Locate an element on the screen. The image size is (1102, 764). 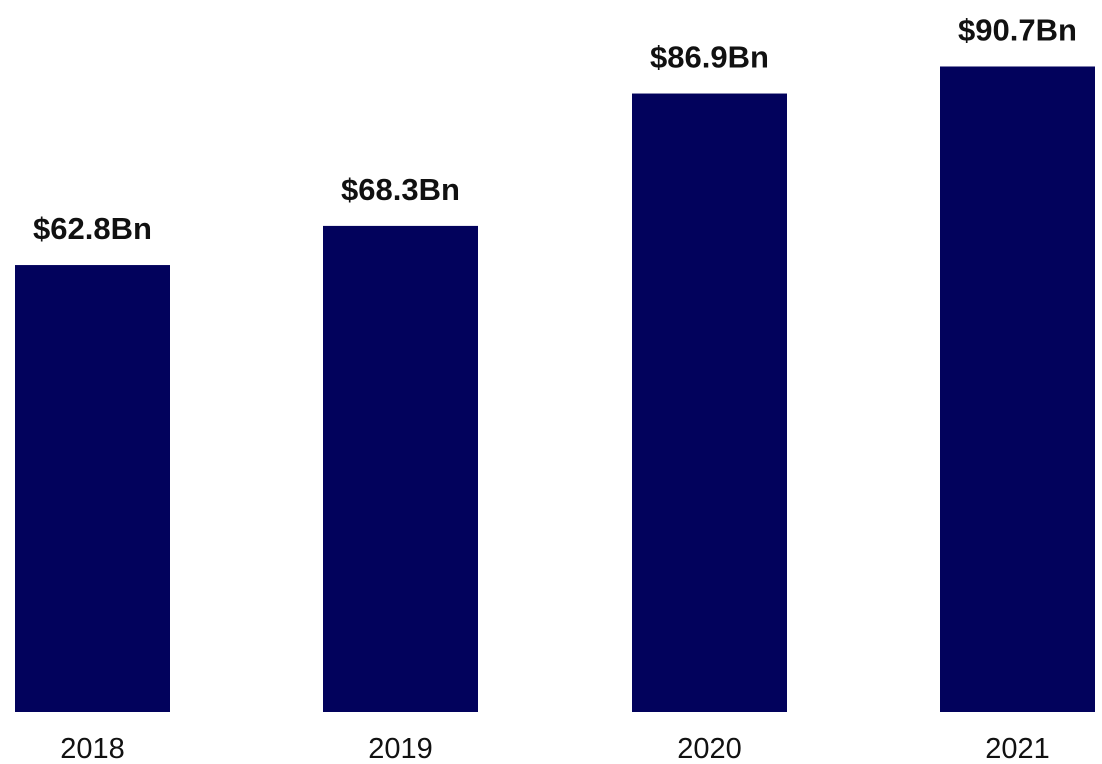
x-tick-label-2018: 2018 is located at coordinates (92, 748).